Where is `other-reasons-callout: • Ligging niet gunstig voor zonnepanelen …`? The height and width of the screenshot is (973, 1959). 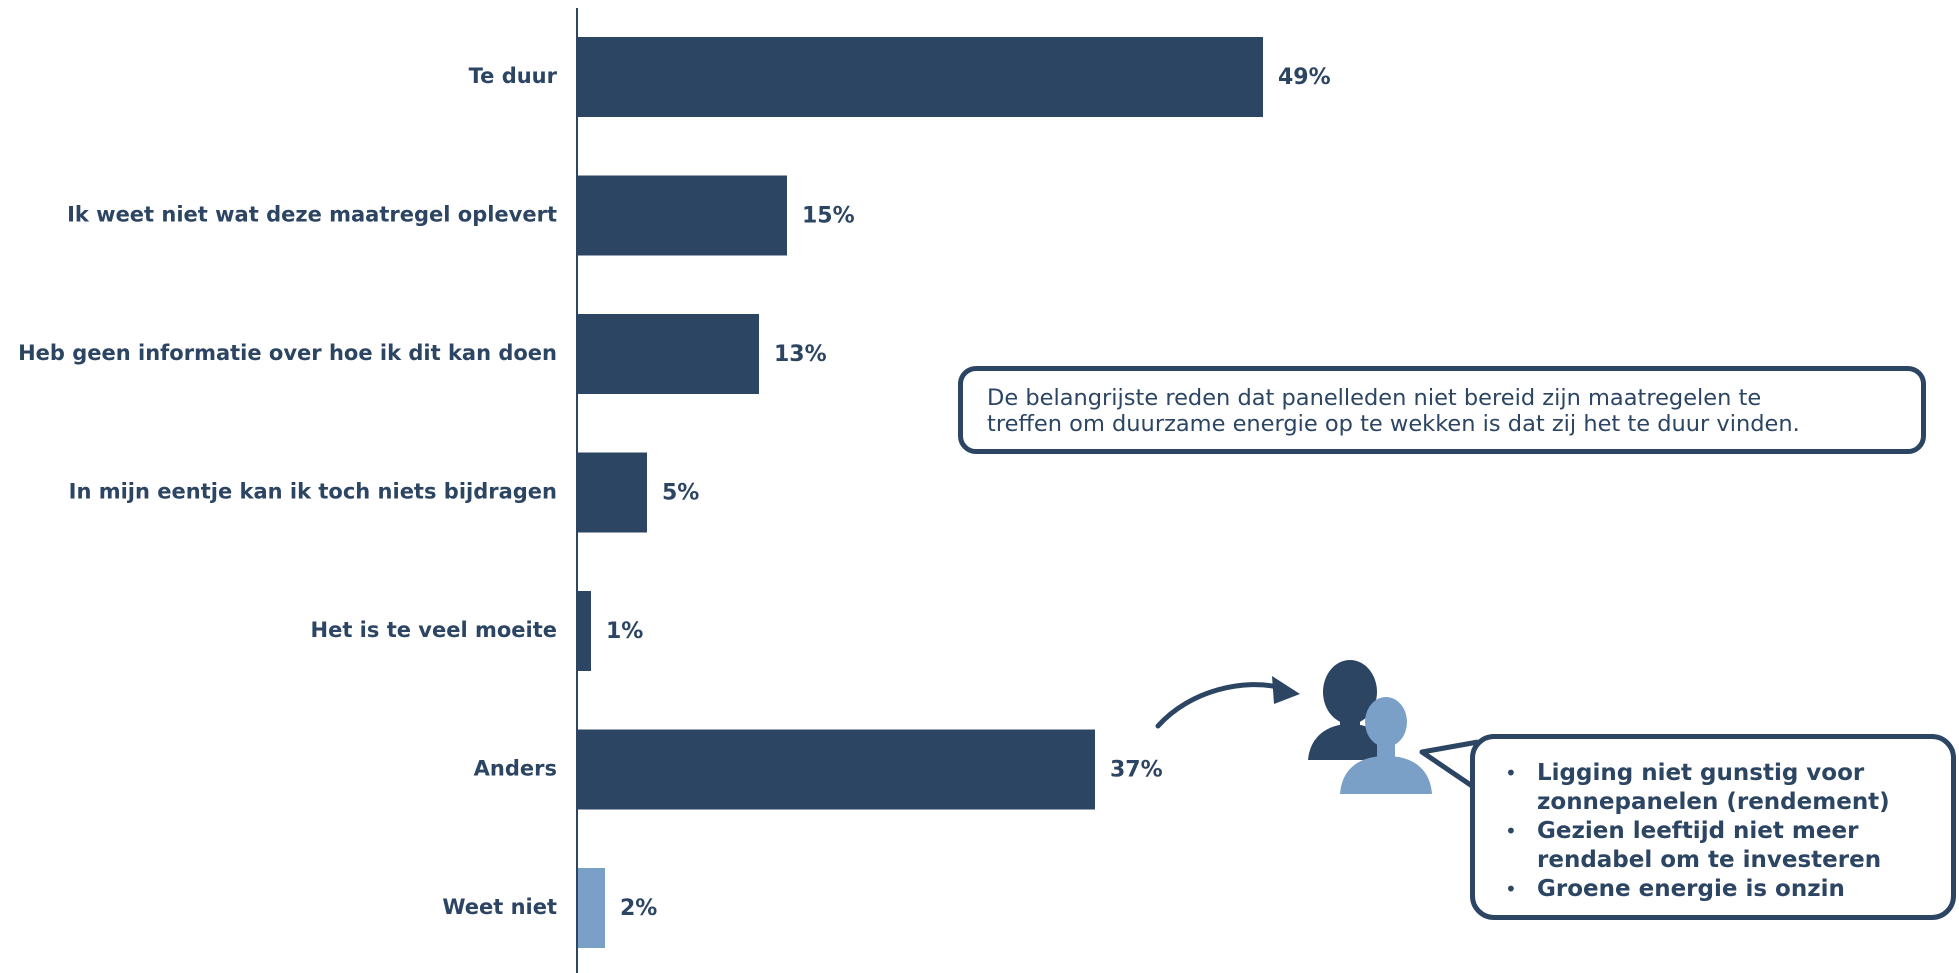 other-reasons-callout: • Ligging niet gunstig voor zonnepanelen … is located at coordinates (1713, 827).